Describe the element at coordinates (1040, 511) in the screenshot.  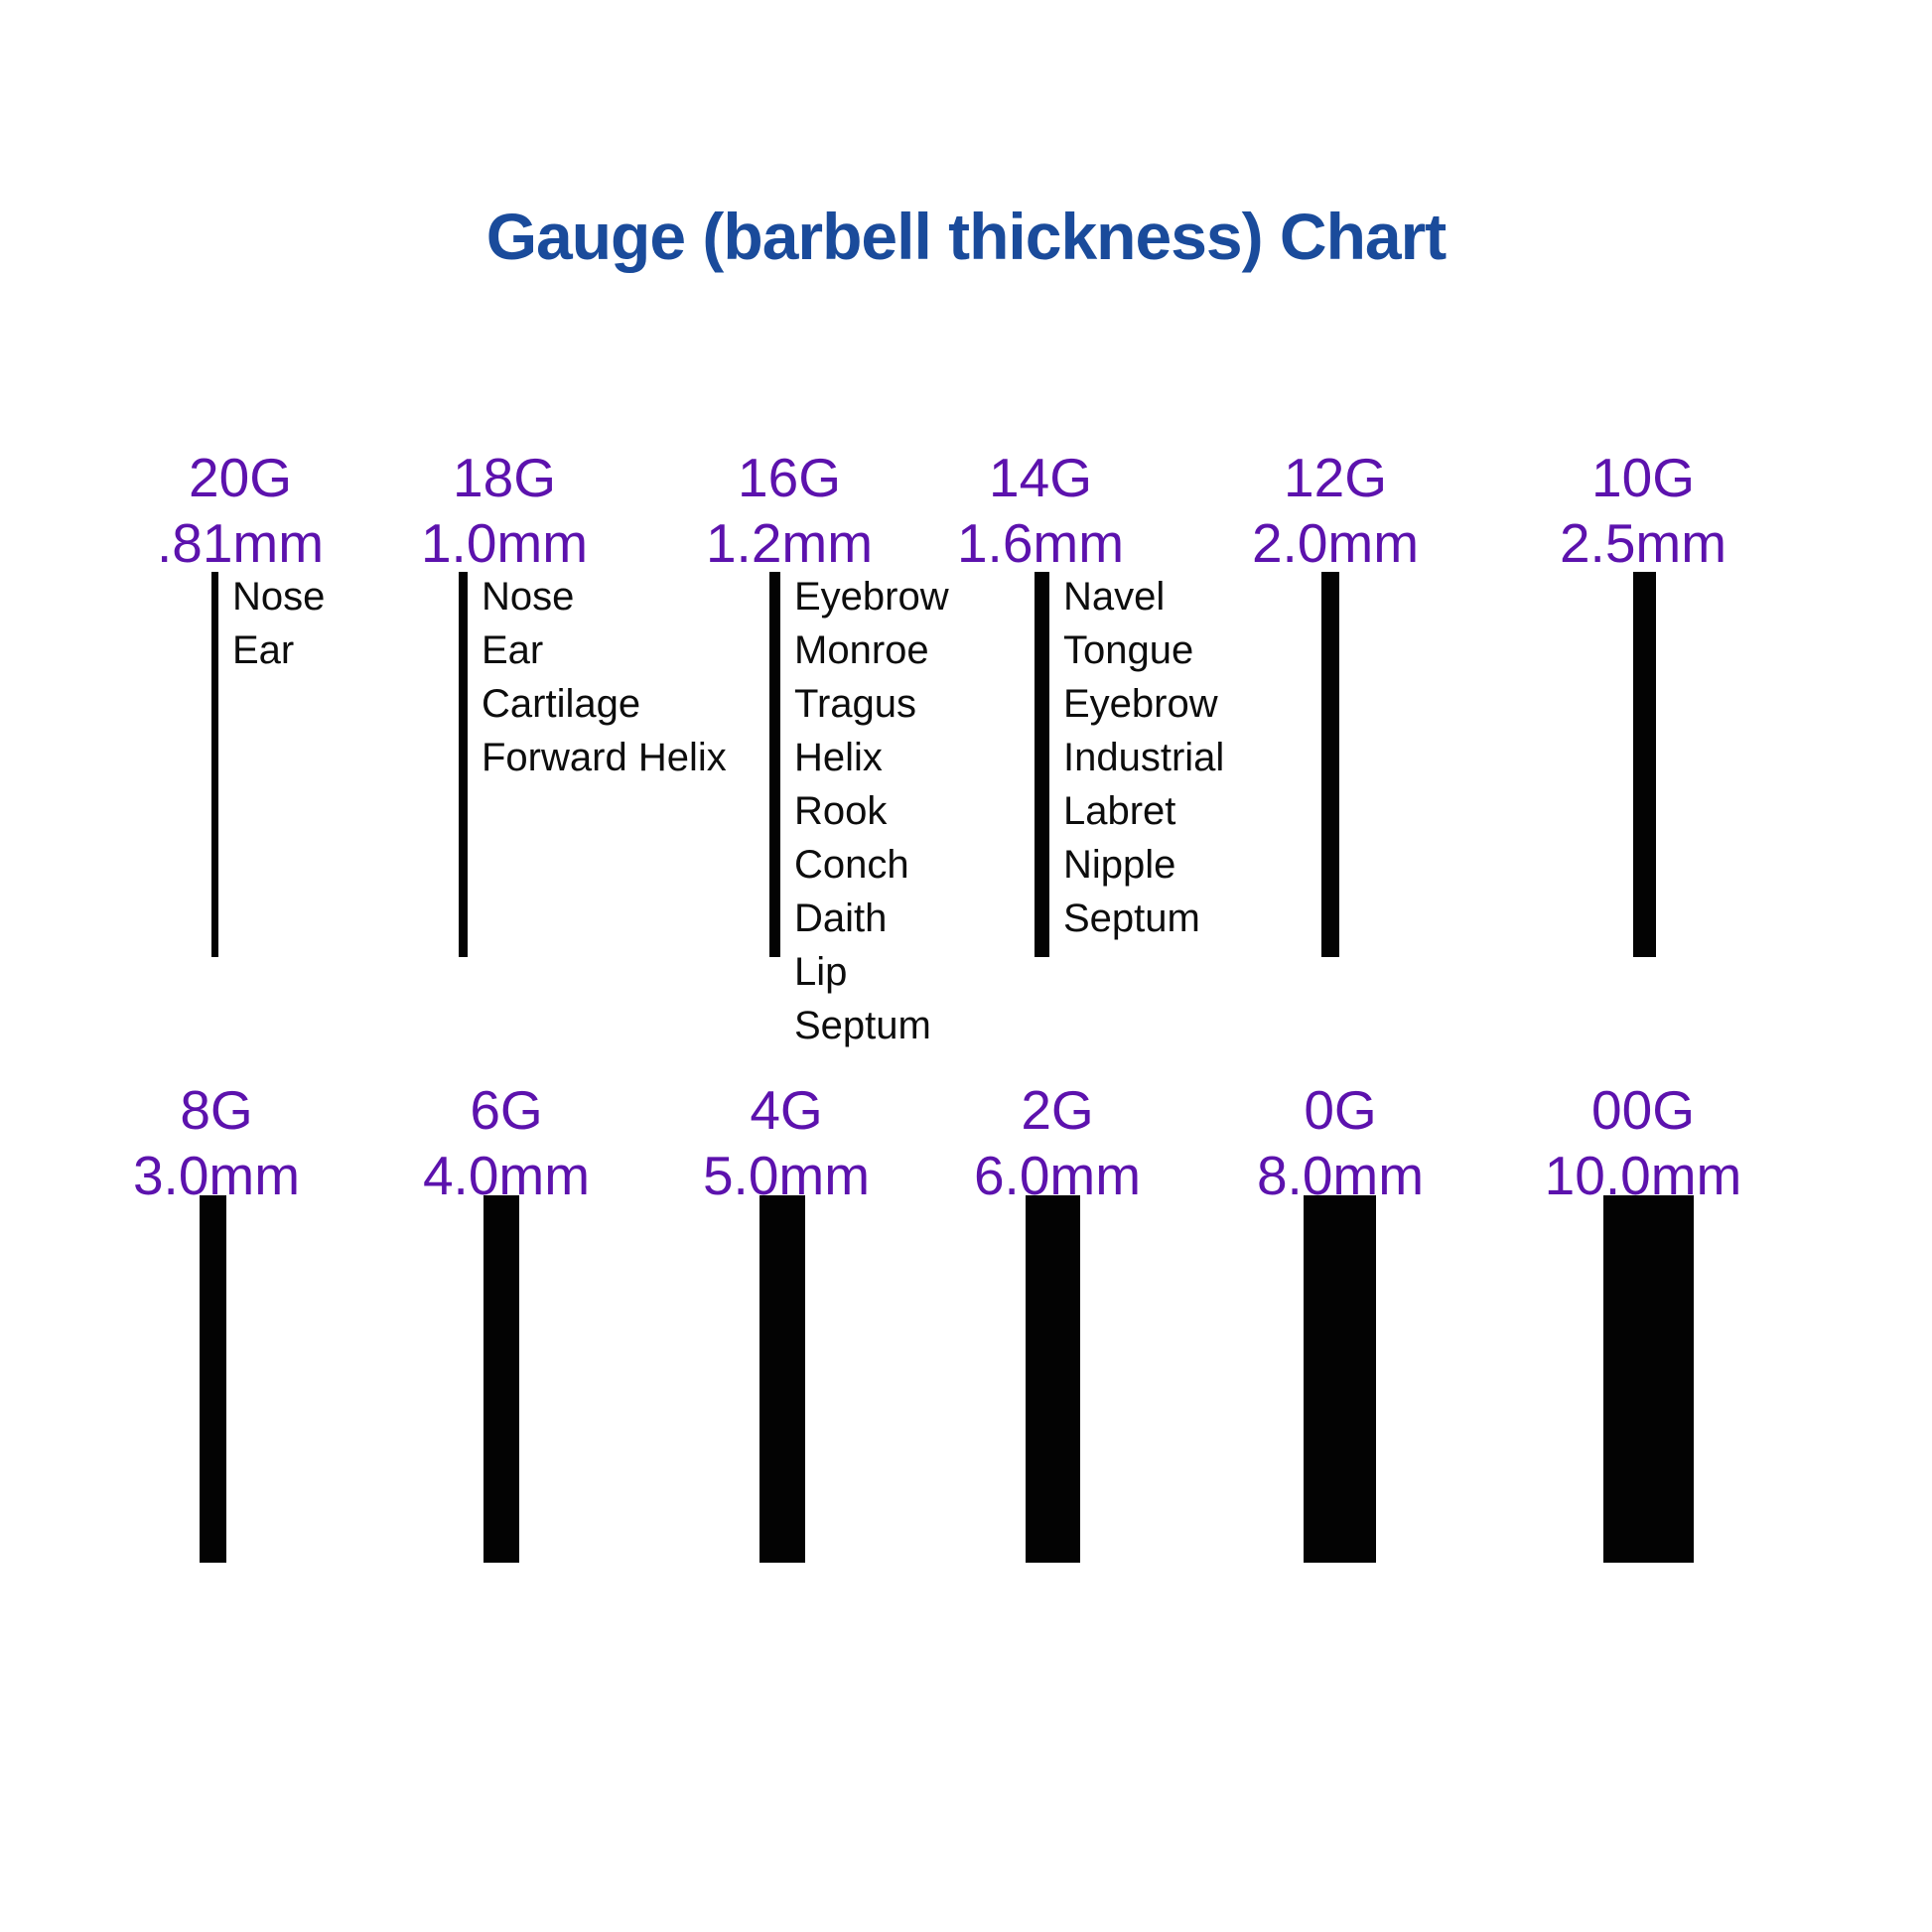
I see `gauge-header-14g: 14G 1.6mm` at that location.